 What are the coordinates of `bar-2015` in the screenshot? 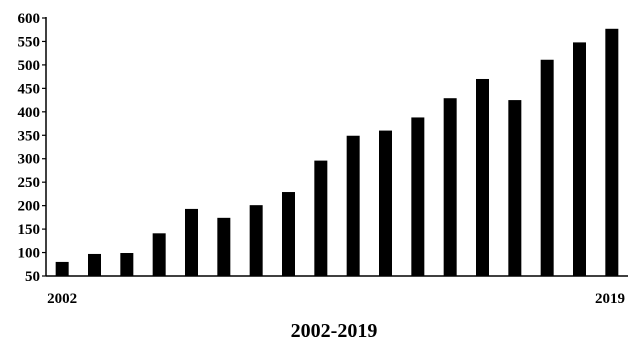 It's located at (482, 177).